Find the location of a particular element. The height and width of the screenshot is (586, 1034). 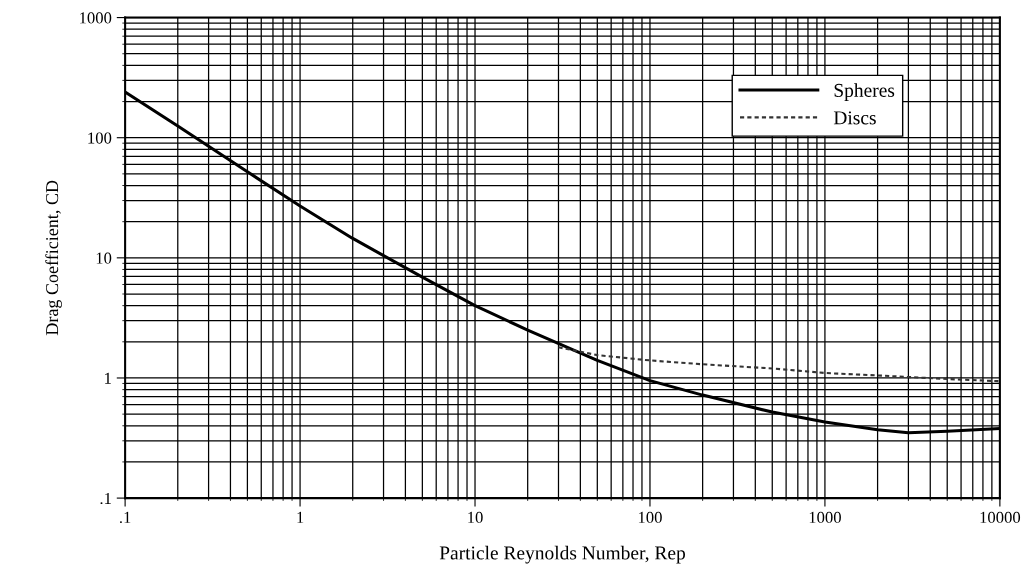

x-tick-label: 100 is located at coordinates (650, 517).